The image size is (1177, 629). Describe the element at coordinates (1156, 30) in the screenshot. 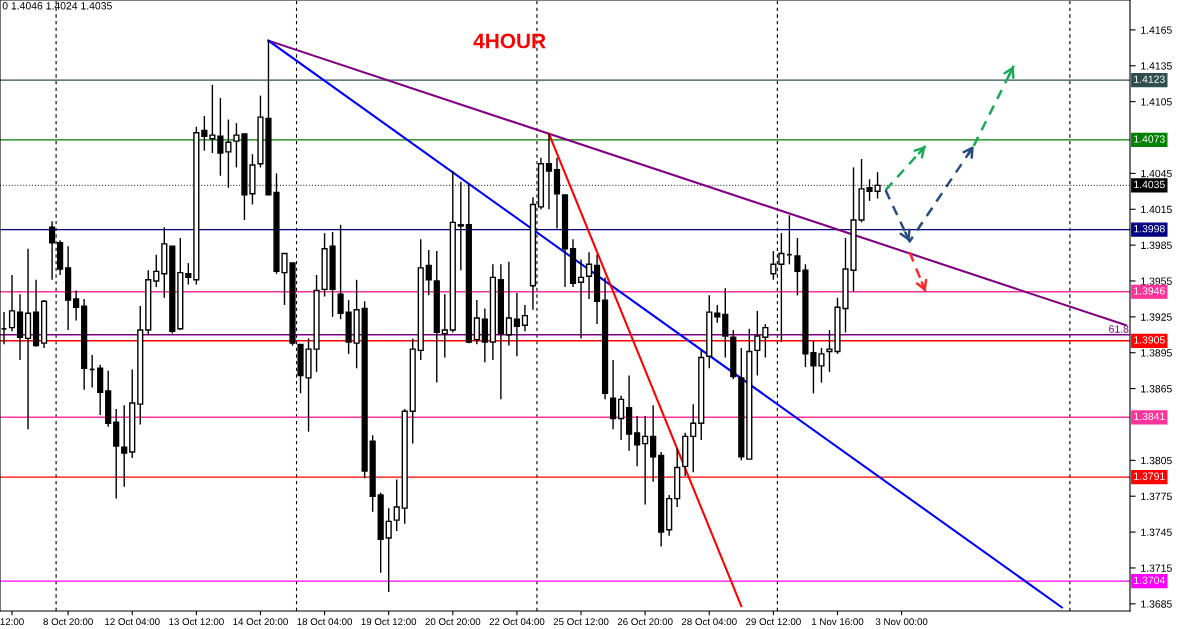

I see `y-tick-label: 1.4165` at that location.